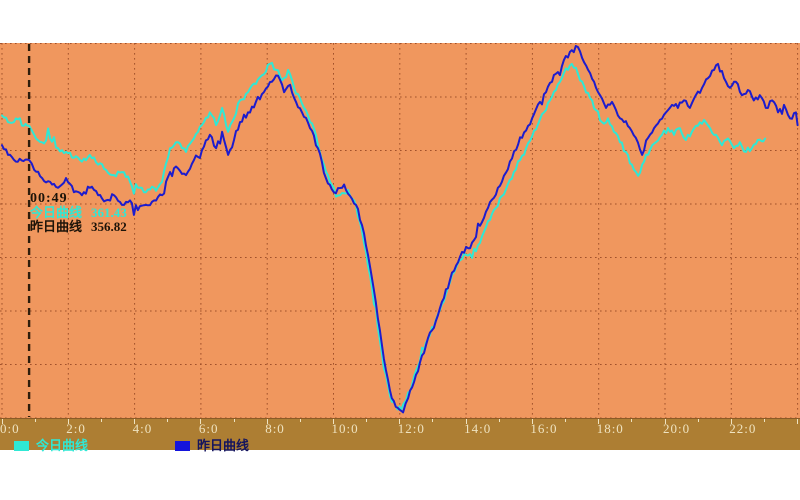  I want to click on tooltip-yesterday-label: 昨日曲线, so click(56, 226).